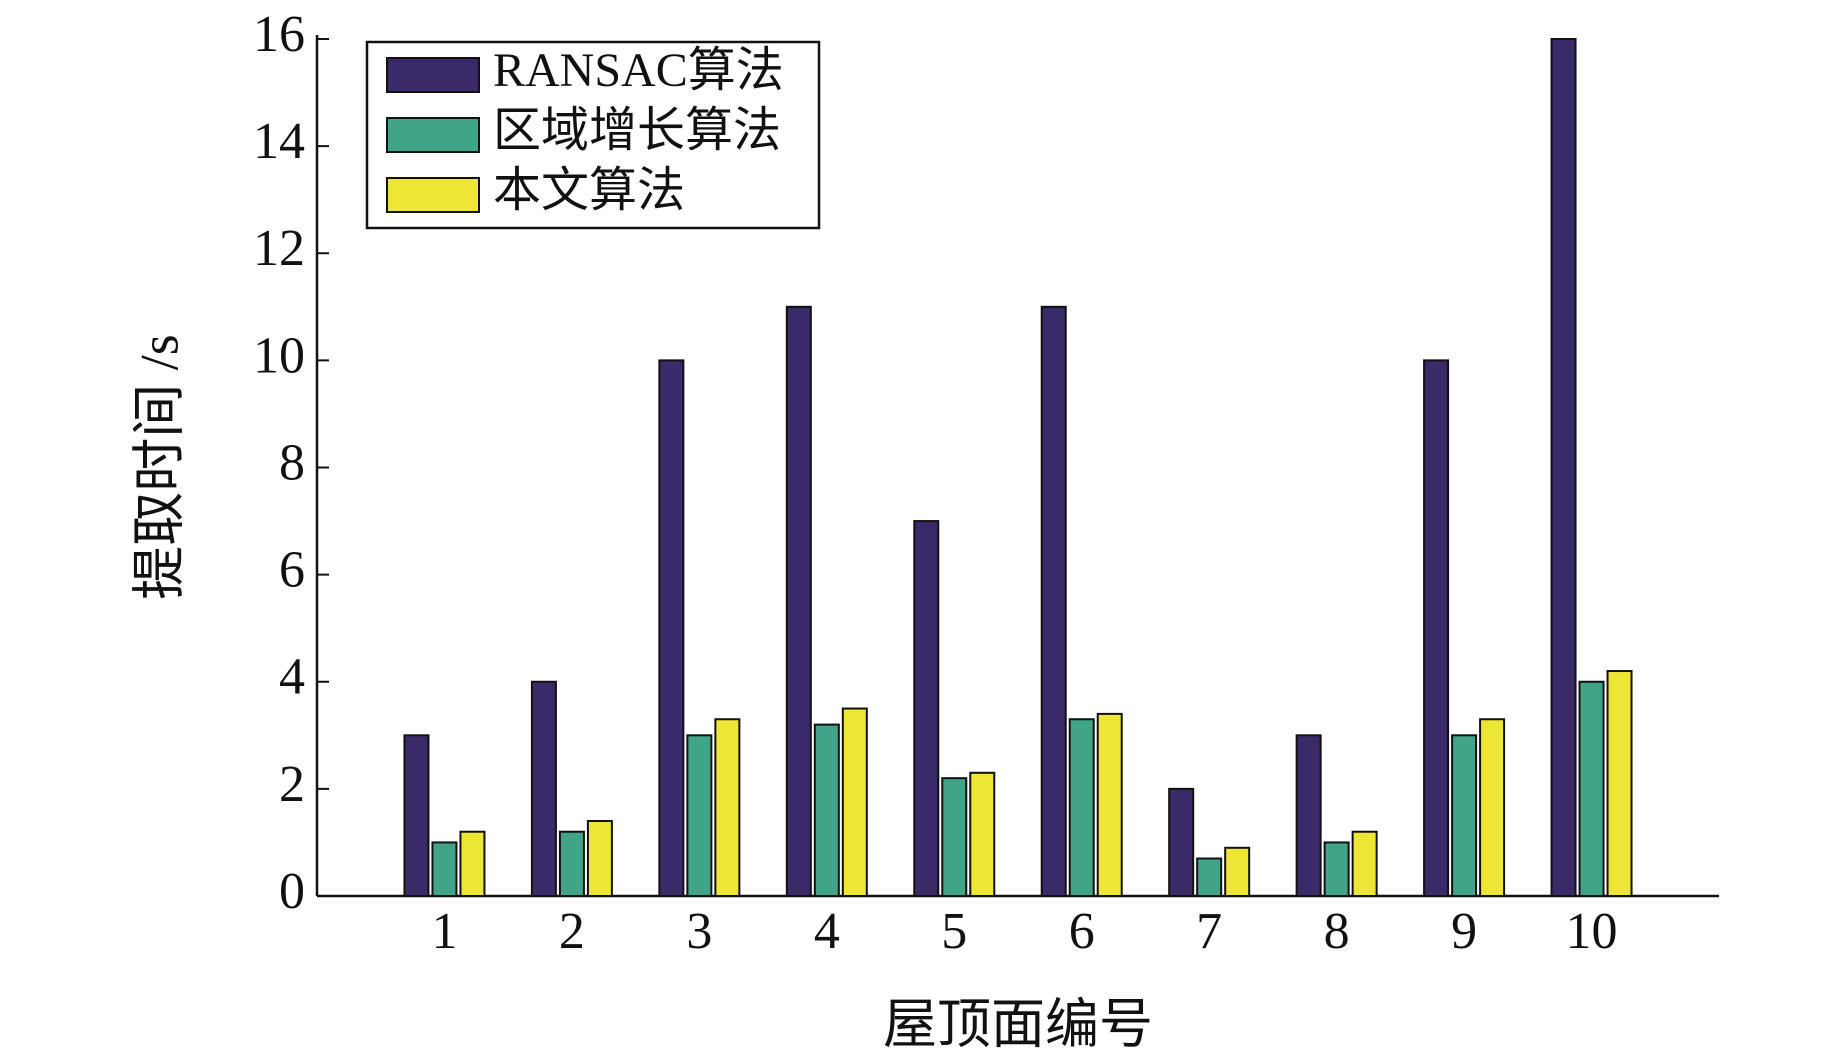 Image resolution: width=1843 pixels, height=1063 pixels. Describe the element at coordinates (1464, 931) in the screenshot. I see `x-tick-label: 9` at that location.